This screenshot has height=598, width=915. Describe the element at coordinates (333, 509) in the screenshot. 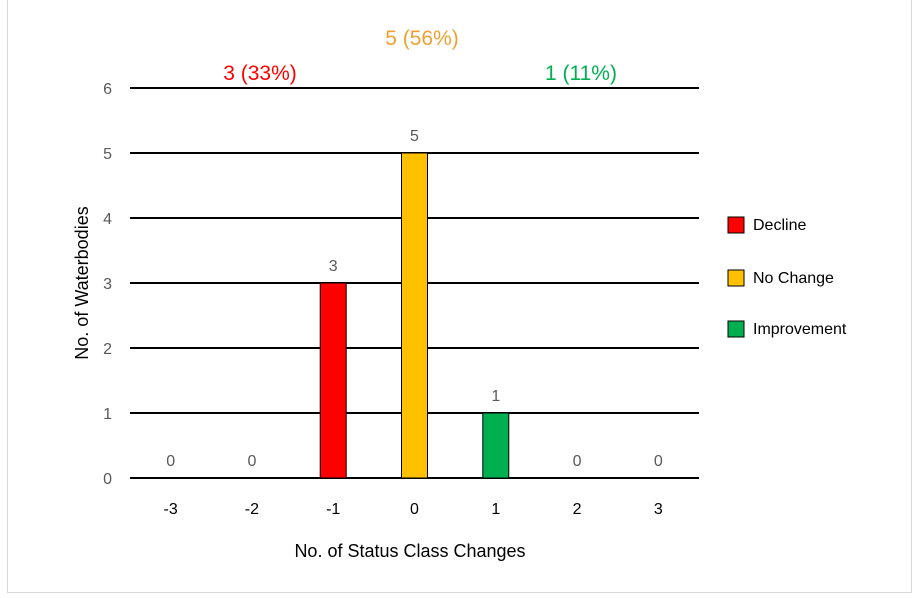

I see `x-tick-label: -1` at that location.